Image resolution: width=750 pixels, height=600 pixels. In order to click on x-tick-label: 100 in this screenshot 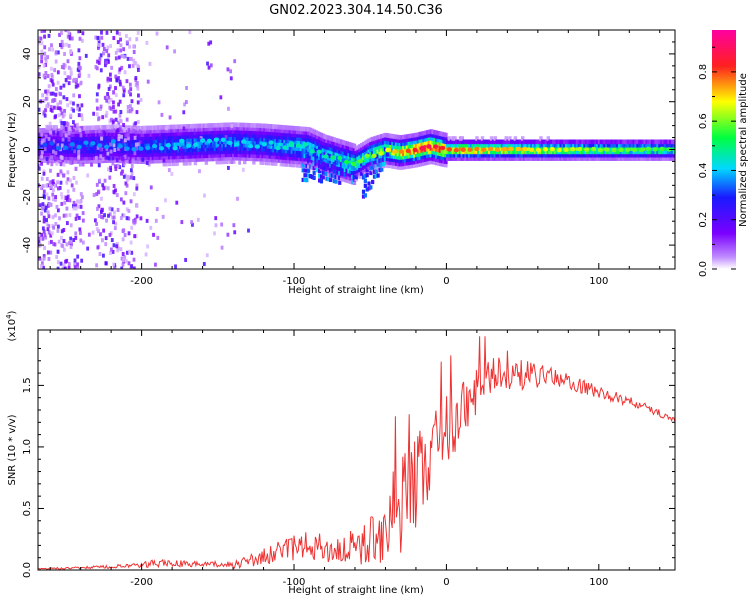, I will do `click(598, 582)`.